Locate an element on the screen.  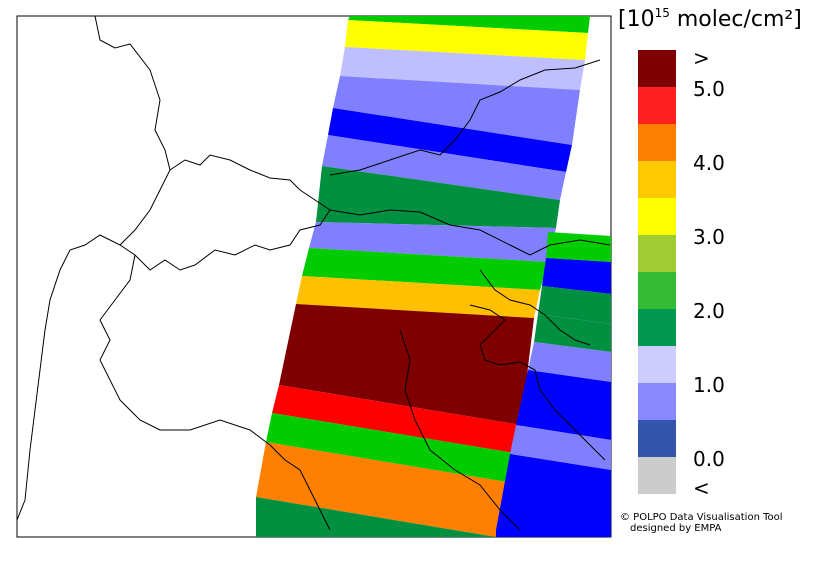
legend-top-marker: > is located at coordinates (701, 58).